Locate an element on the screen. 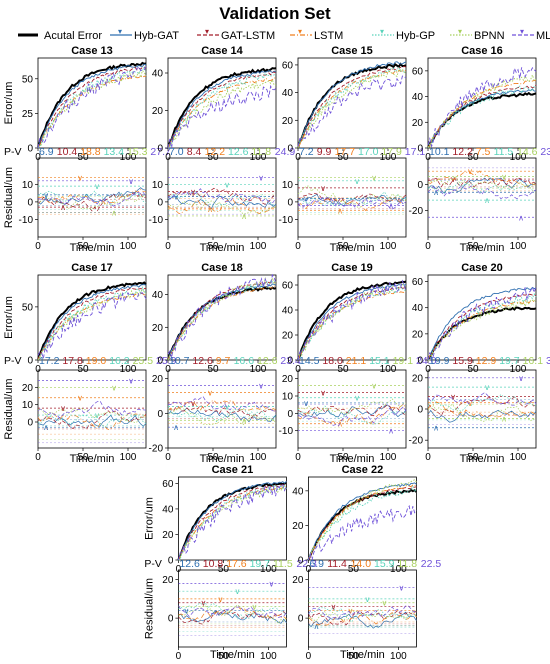 The image size is (550, 664). pv-value: 17.9 is located at coordinates (391, 152).